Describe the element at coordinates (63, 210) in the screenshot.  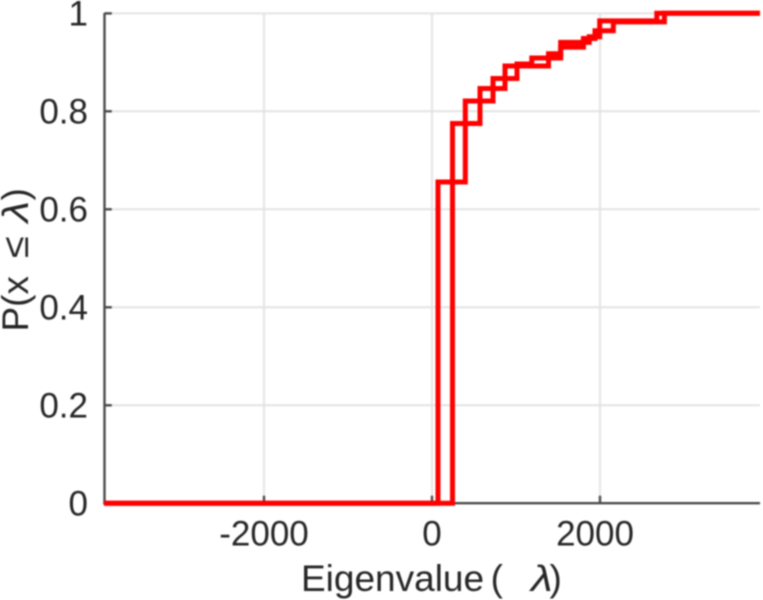
I see `svg-text: 0.6` at that location.